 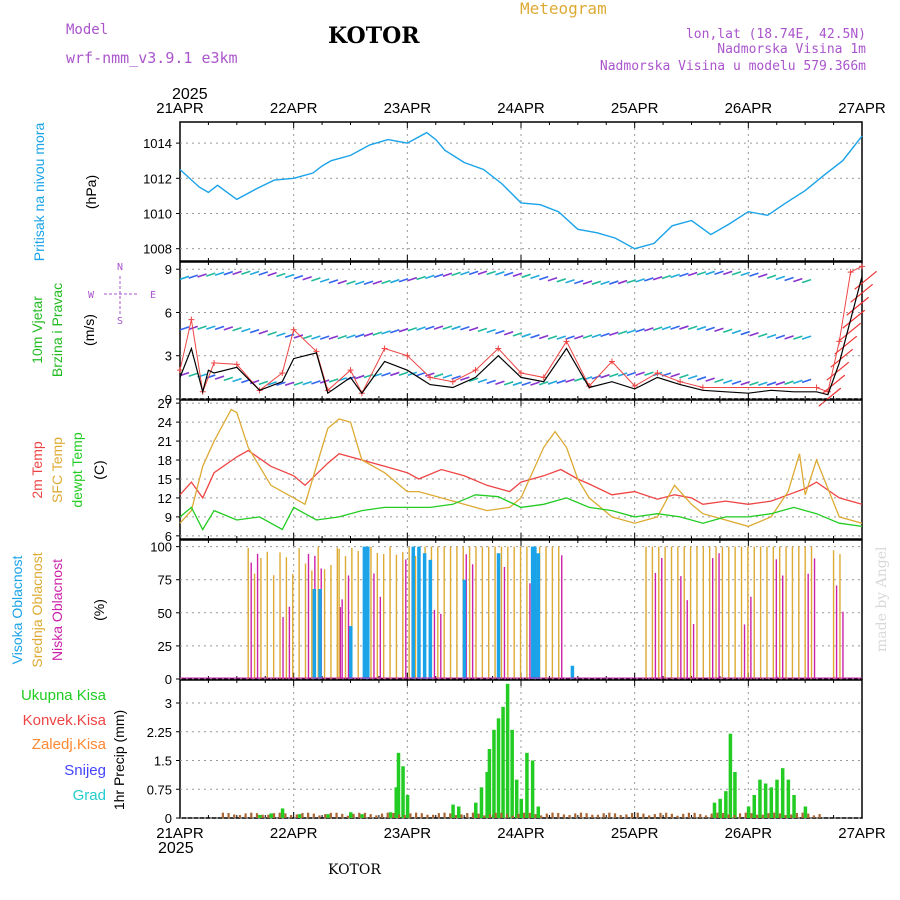 What do you see at coordinates (57, 470) in the screenshot?
I see `temperature-sfc-title: SFC Temp` at bounding box center [57, 470].